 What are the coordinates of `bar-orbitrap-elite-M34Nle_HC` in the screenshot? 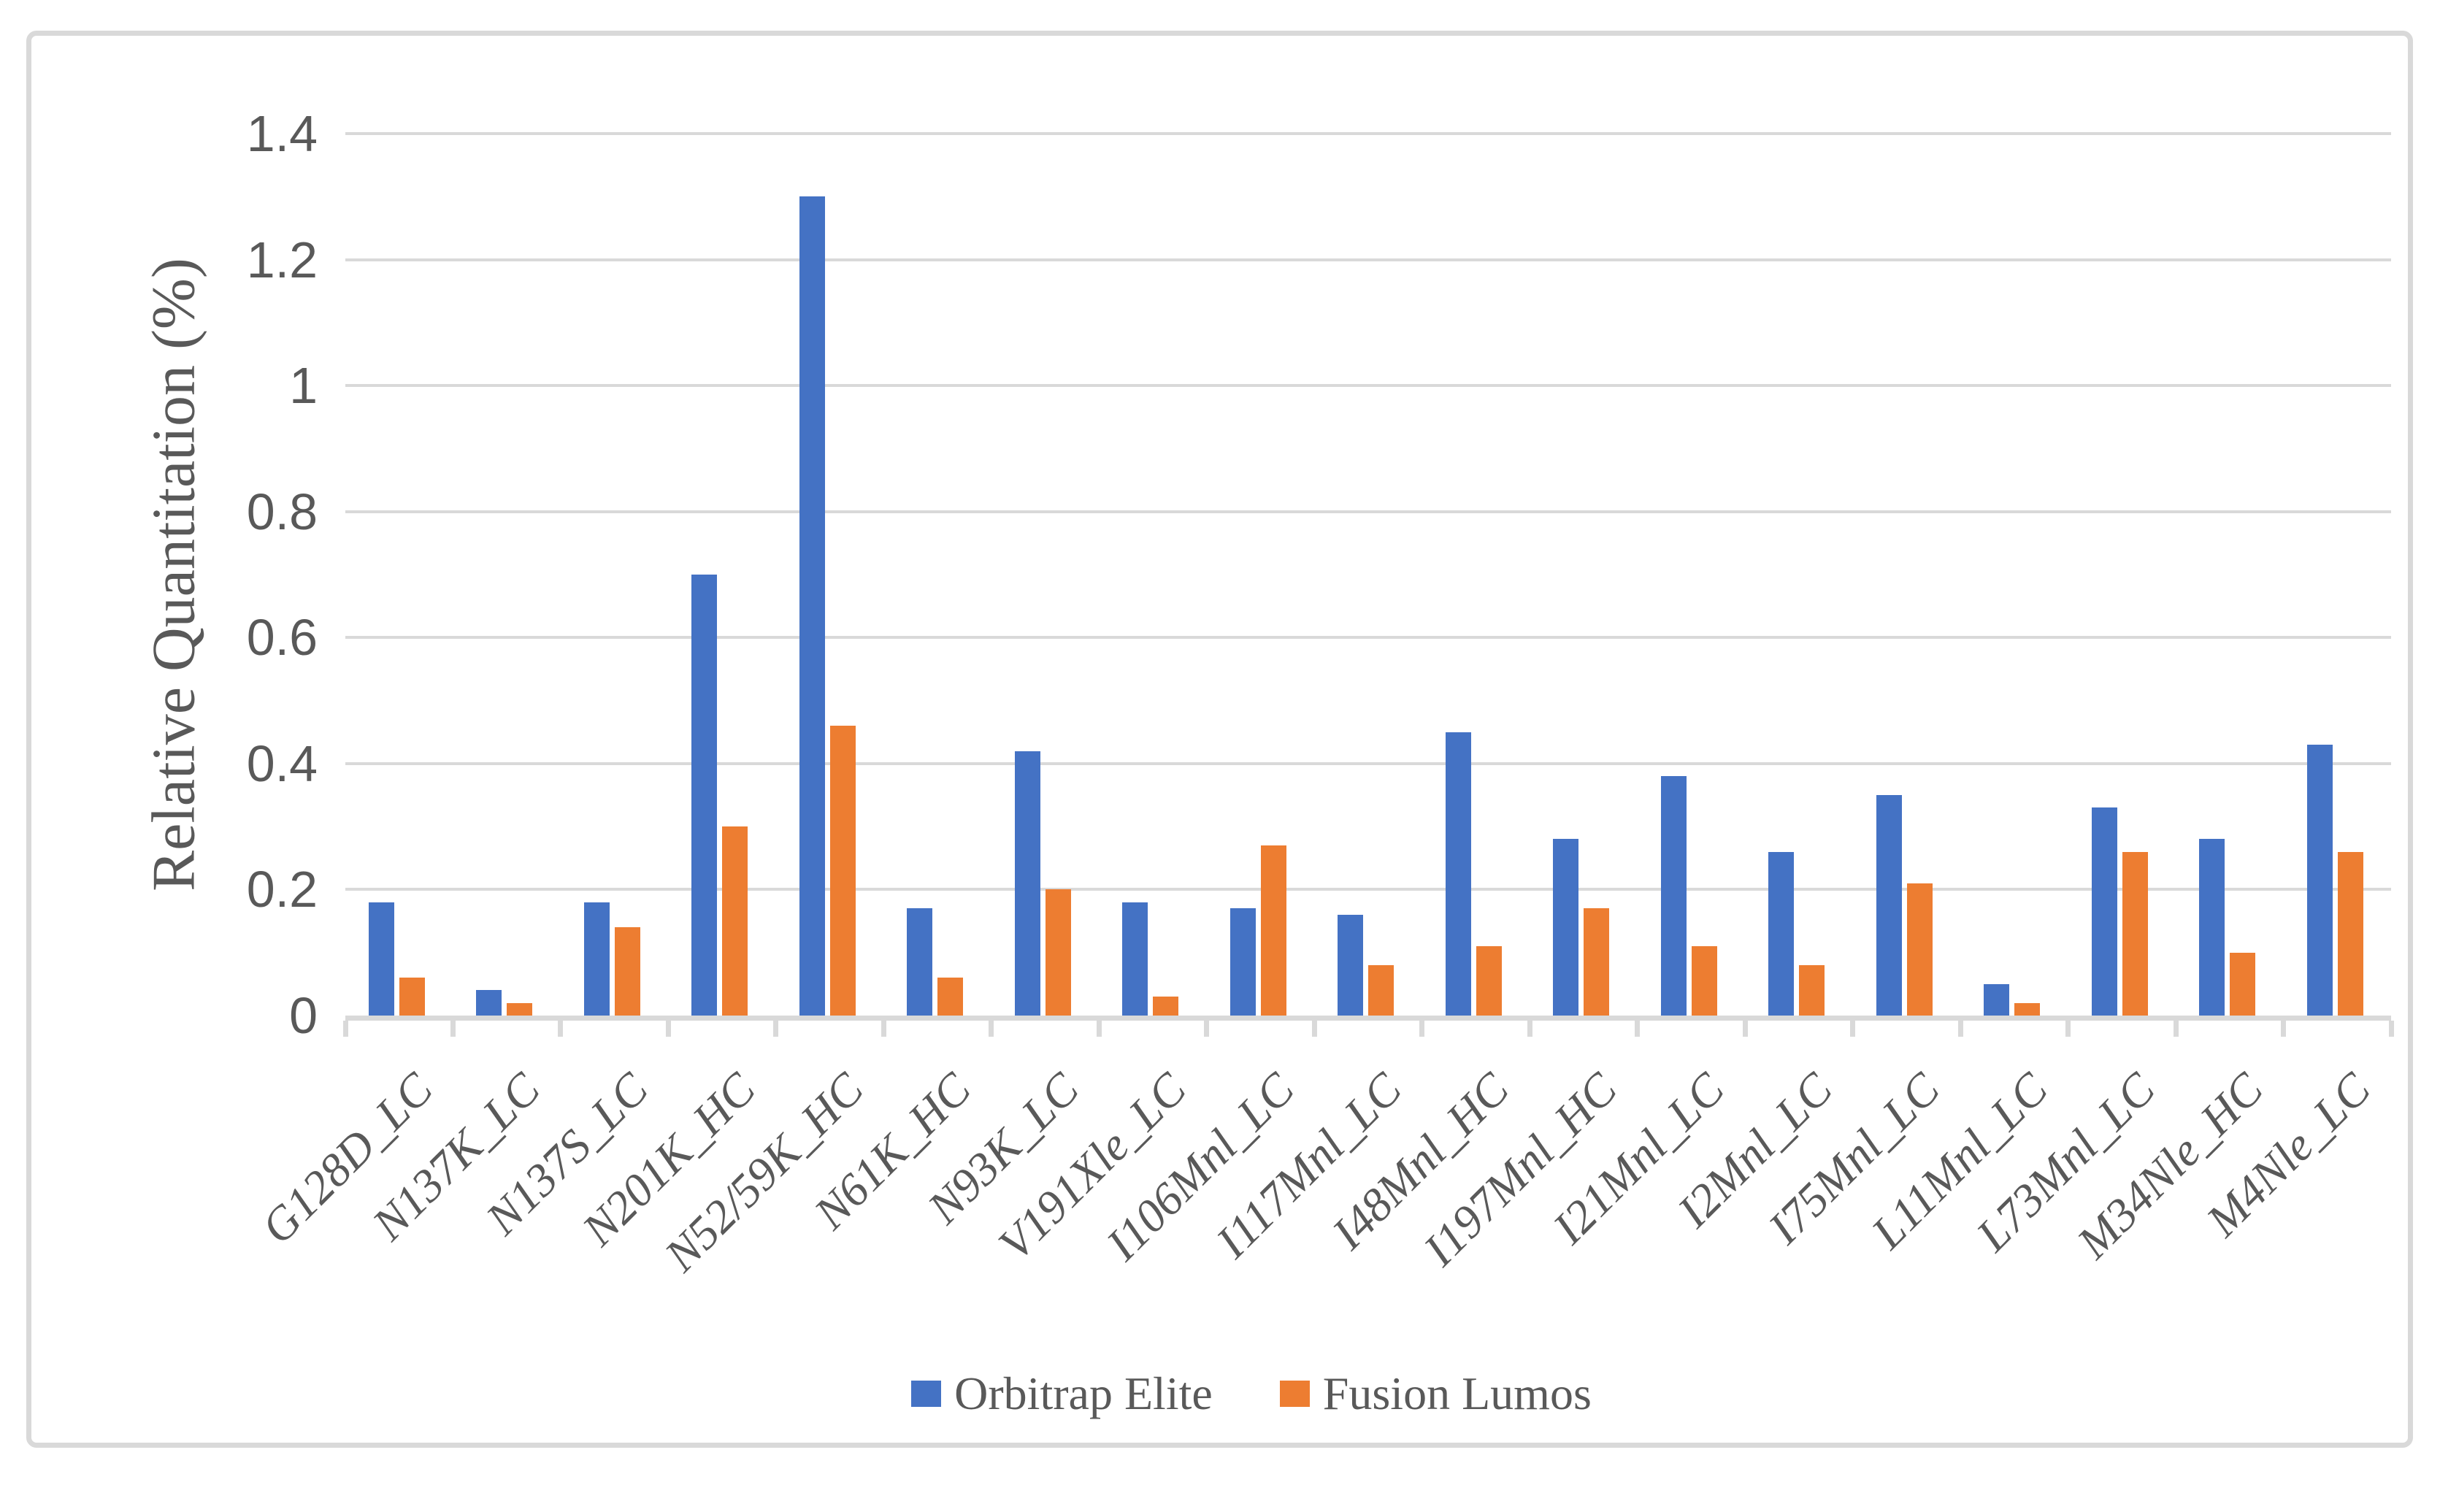 It's located at (2212, 927).